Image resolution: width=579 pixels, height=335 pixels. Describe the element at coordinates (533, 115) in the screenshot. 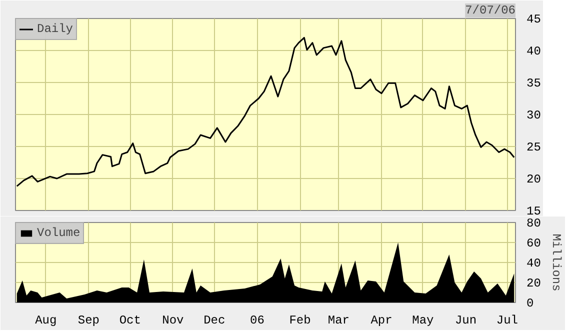

I see `y-tick-label: 30` at that location.